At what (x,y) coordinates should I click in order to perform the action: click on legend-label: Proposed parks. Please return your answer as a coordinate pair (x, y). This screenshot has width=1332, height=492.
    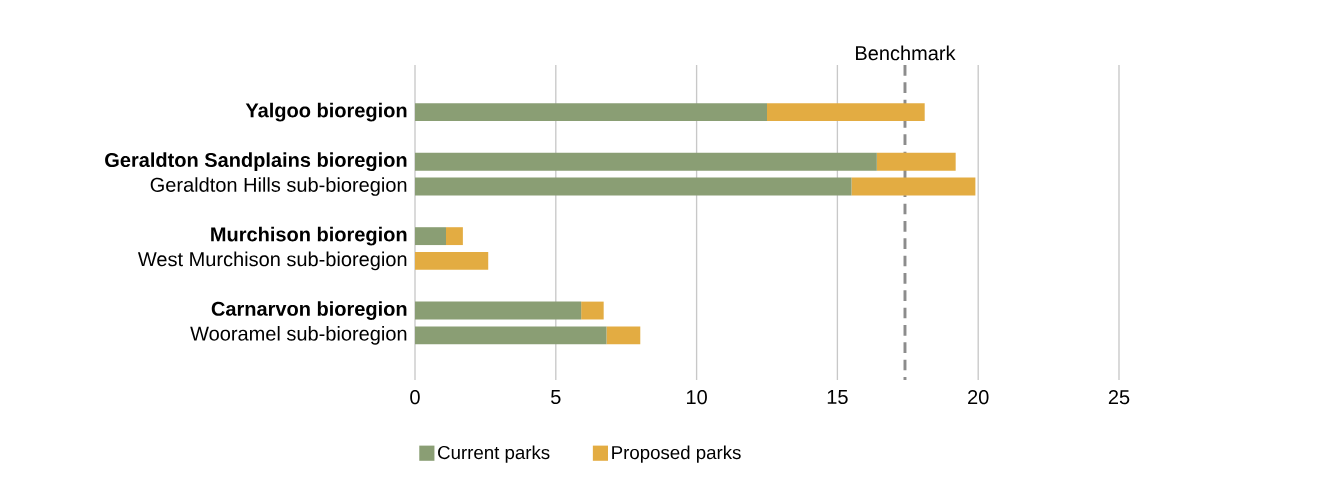
    Looking at the image, I should click on (676, 454).